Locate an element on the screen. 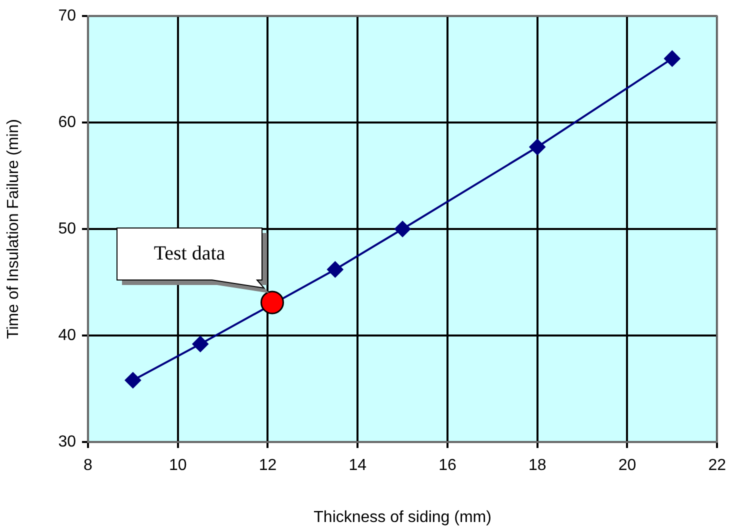 The width and height of the screenshot is (734, 531). x-tick-label: 22 is located at coordinates (717, 465).